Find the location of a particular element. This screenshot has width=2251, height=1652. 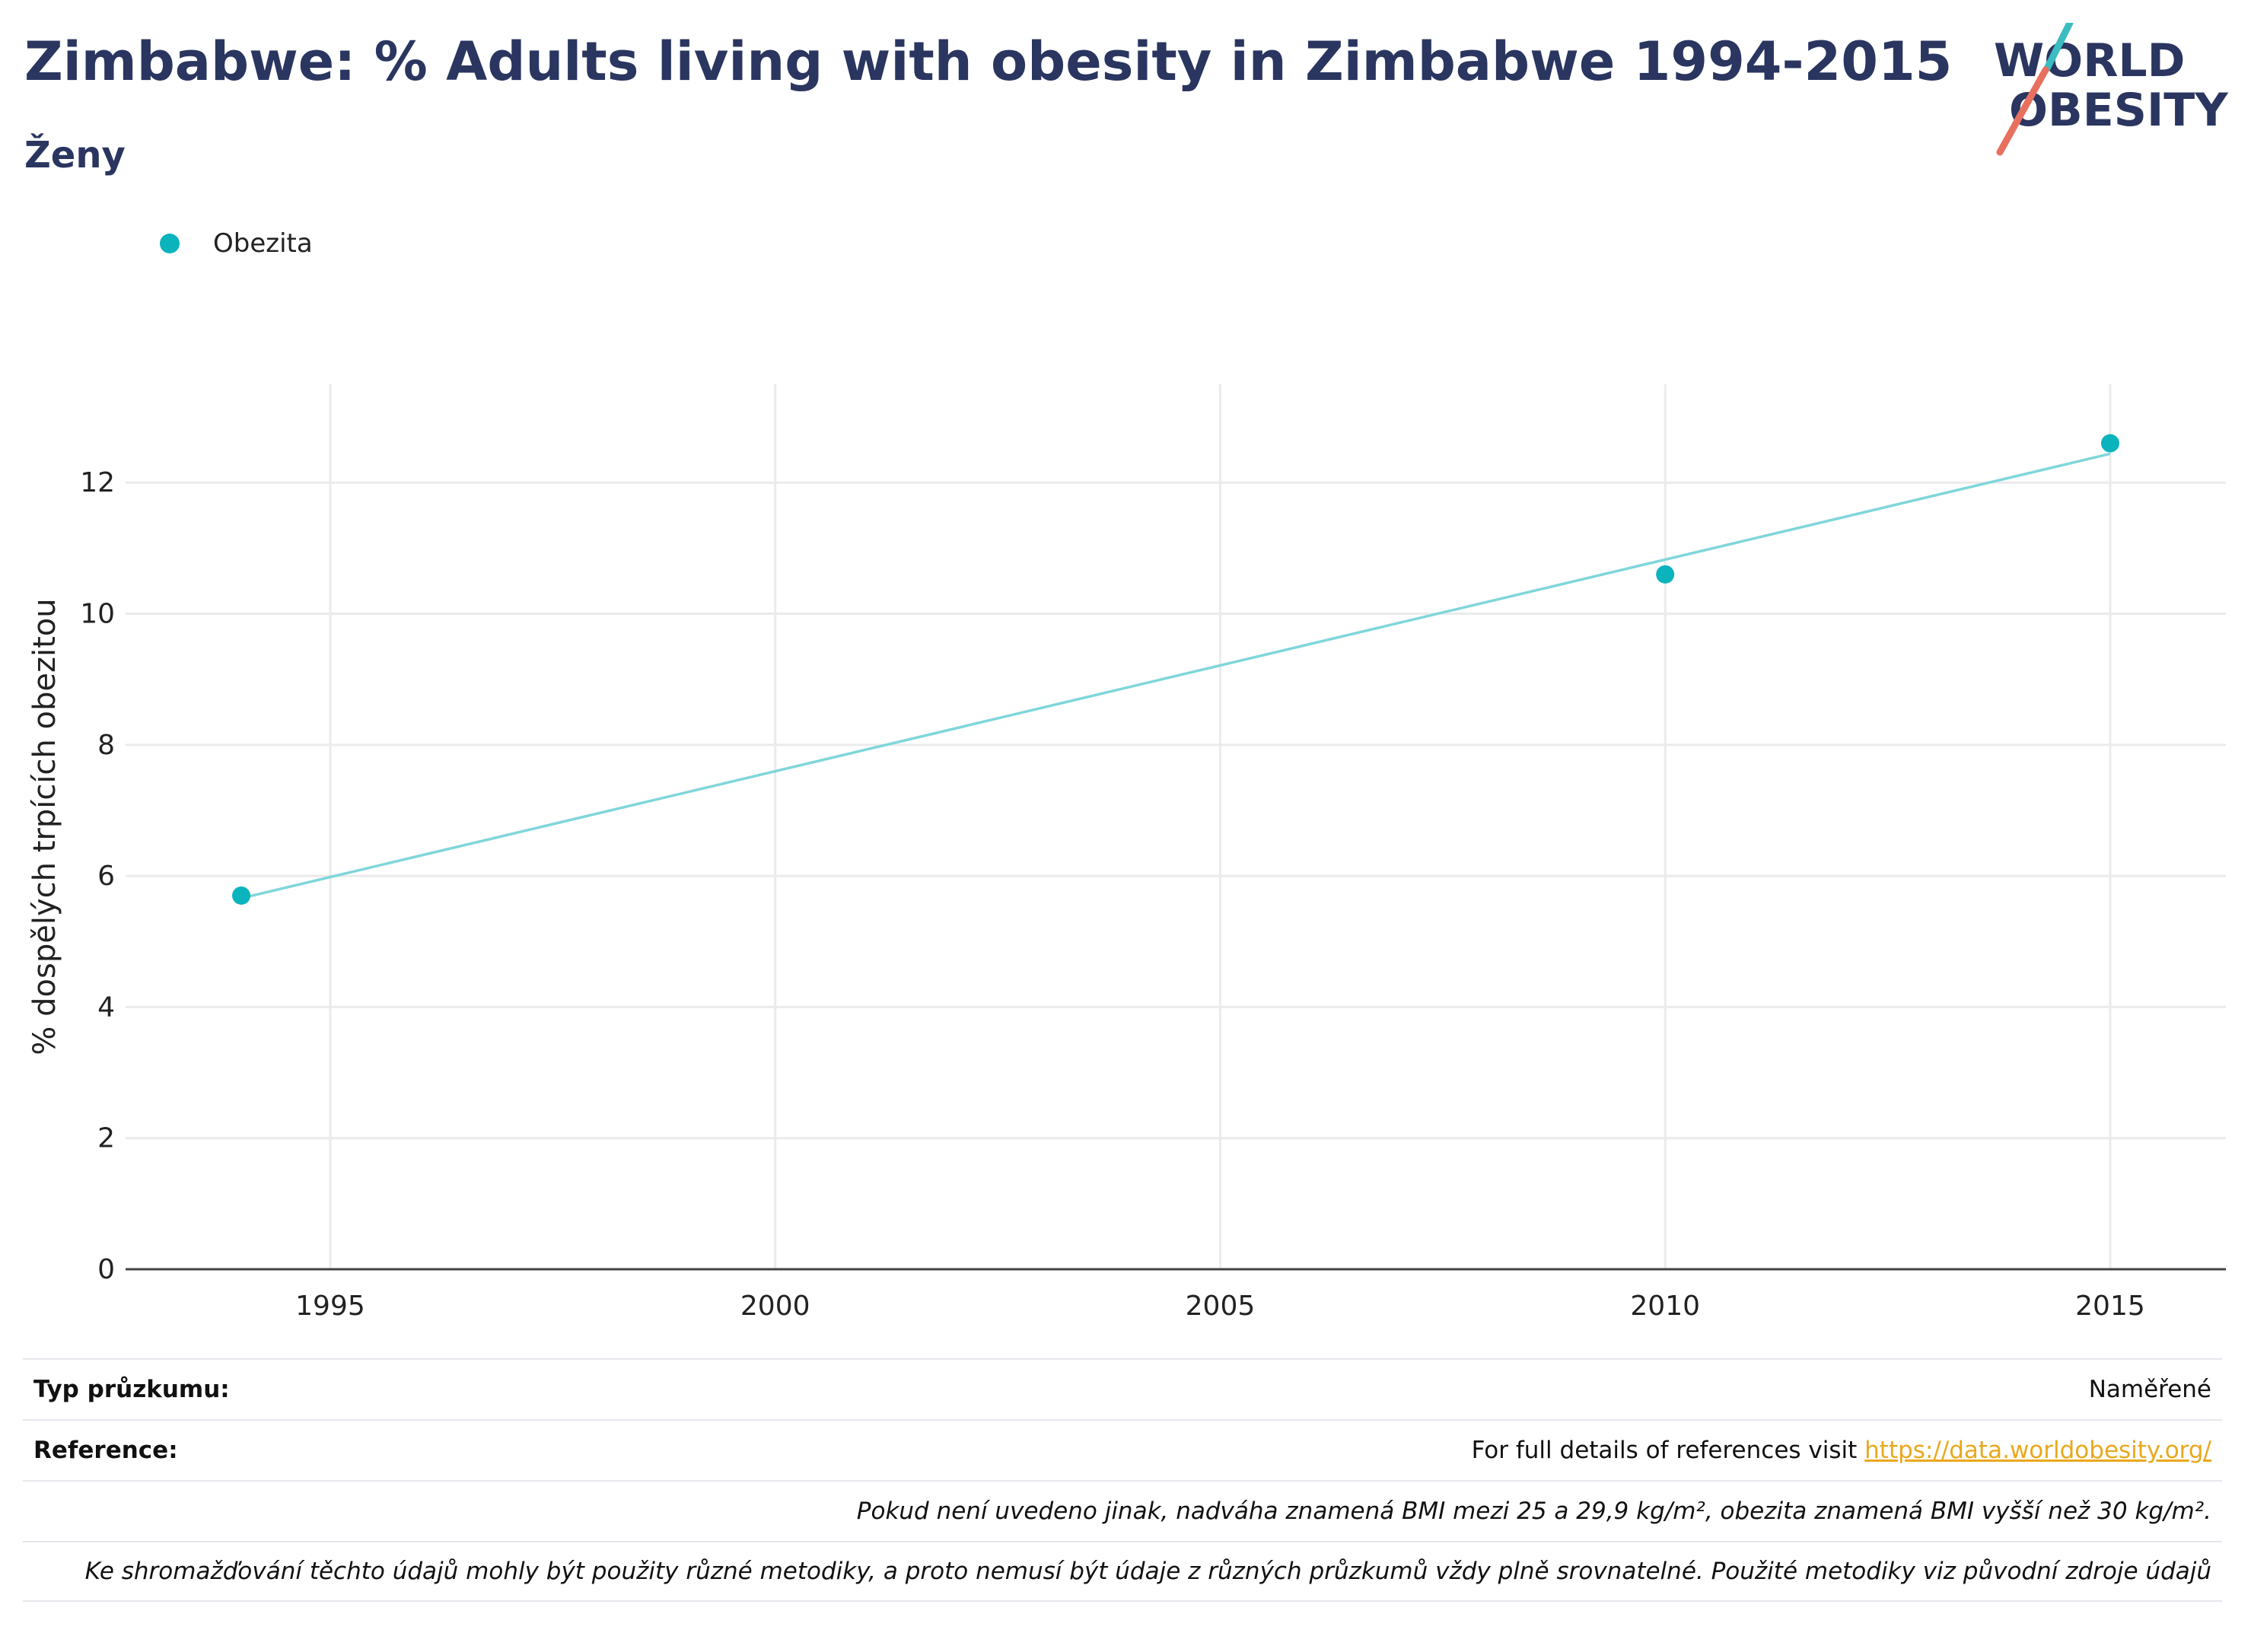

x-tick-label: 2015 is located at coordinates (2110, 1306).